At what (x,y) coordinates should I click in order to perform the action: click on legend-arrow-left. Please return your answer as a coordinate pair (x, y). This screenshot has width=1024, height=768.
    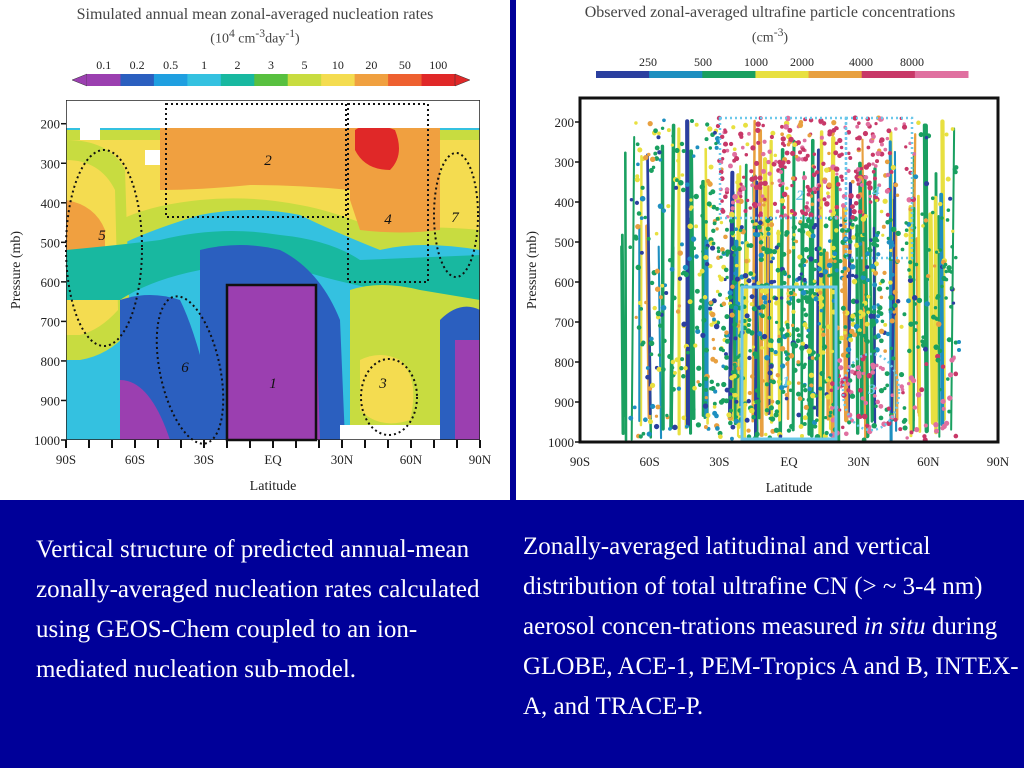
    Looking at the image, I should click on (79, 80).